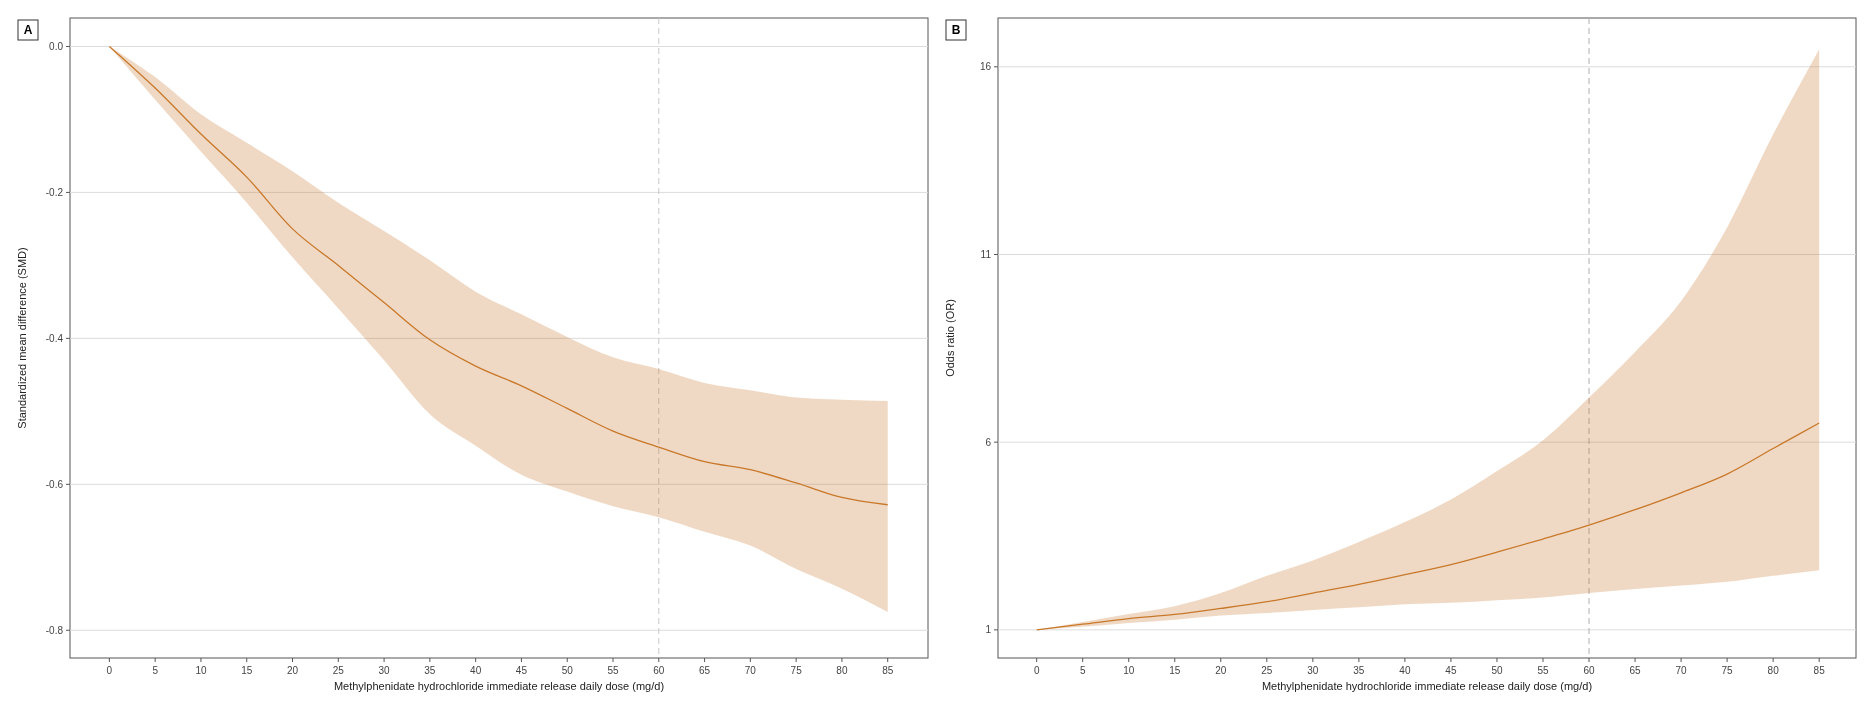 Image resolution: width=1872 pixels, height=722 pixels. I want to click on y-tick-label: -0.8, so click(54, 630).